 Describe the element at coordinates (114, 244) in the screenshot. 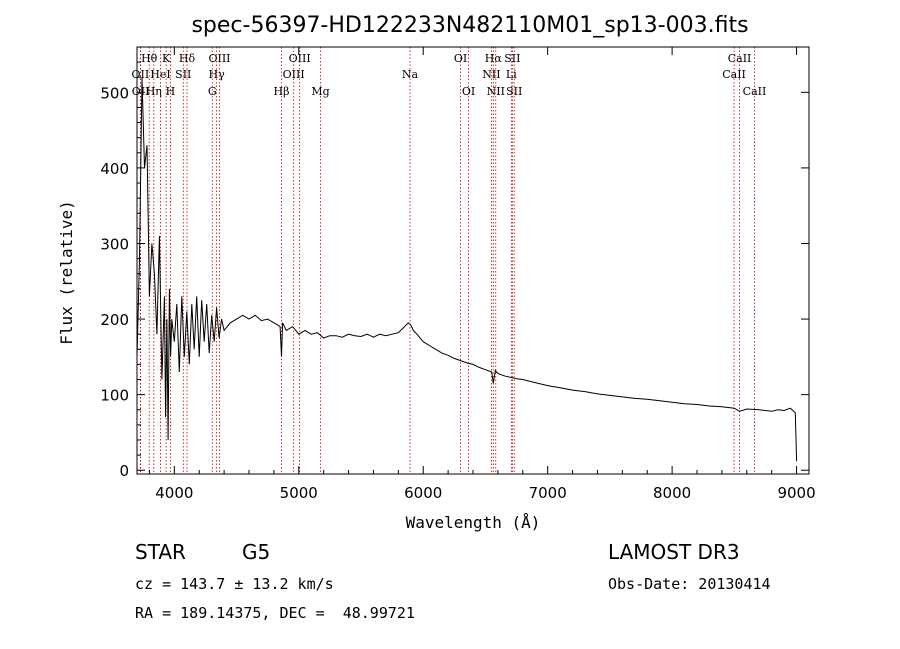

I see `y-tick-label: 300` at that location.